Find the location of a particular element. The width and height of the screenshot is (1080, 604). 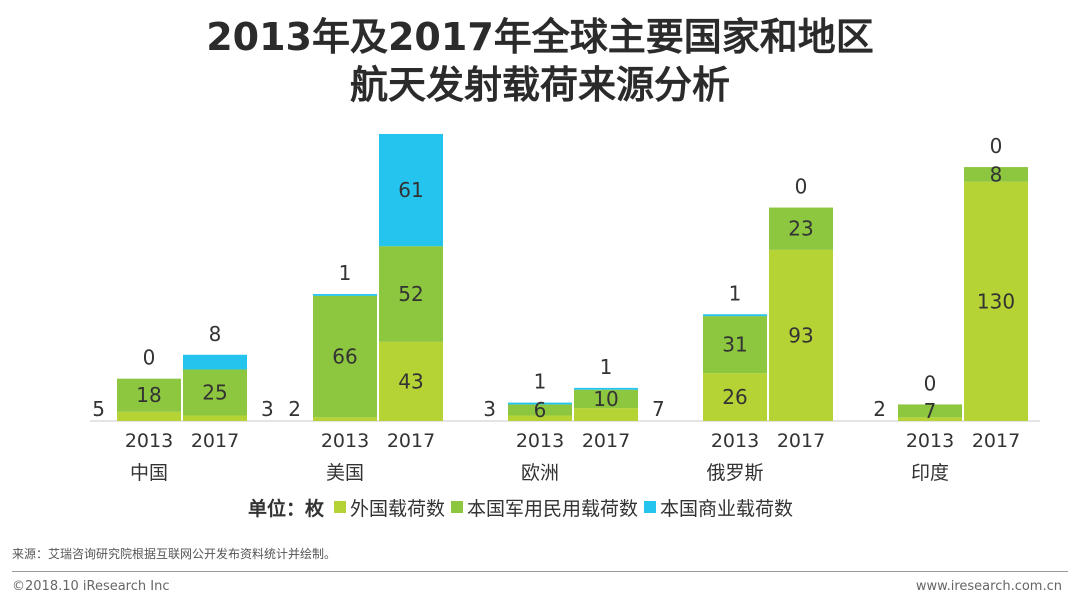

data-label-印度-2013-series0: 2 is located at coordinates (879, 409).